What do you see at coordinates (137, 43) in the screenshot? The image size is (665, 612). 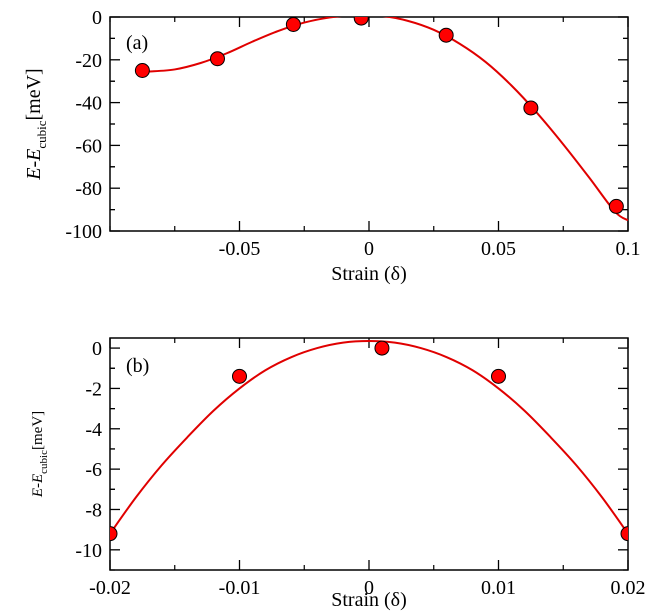 I see `panel-label: (a)` at bounding box center [137, 43].